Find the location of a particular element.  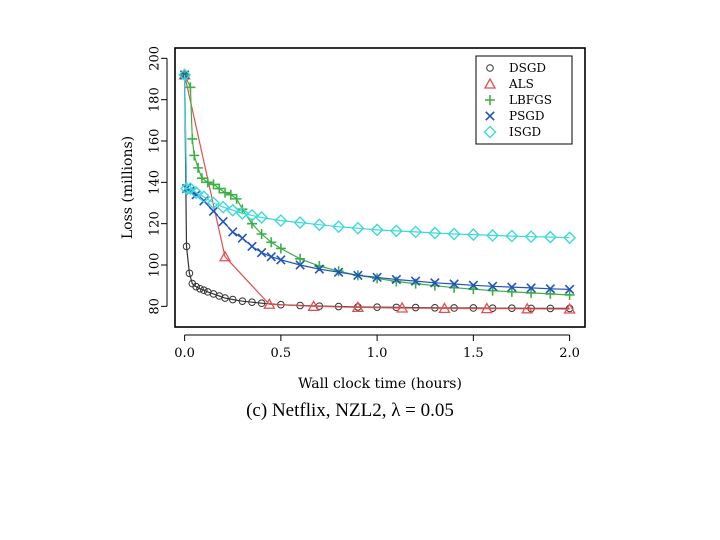

legend-label-lbfgs: LBFGS is located at coordinates (530, 100).